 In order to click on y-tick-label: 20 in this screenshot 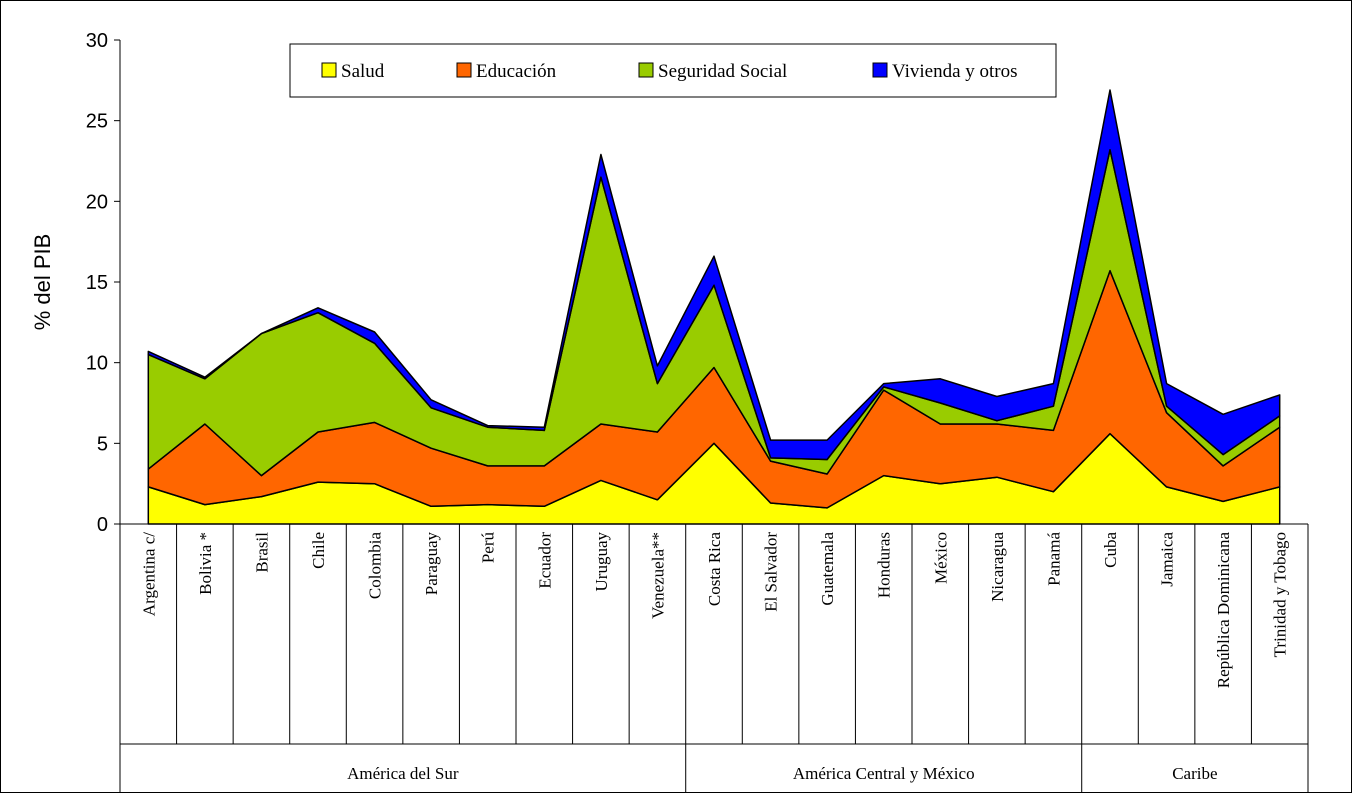, I will do `click(97, 202)`.